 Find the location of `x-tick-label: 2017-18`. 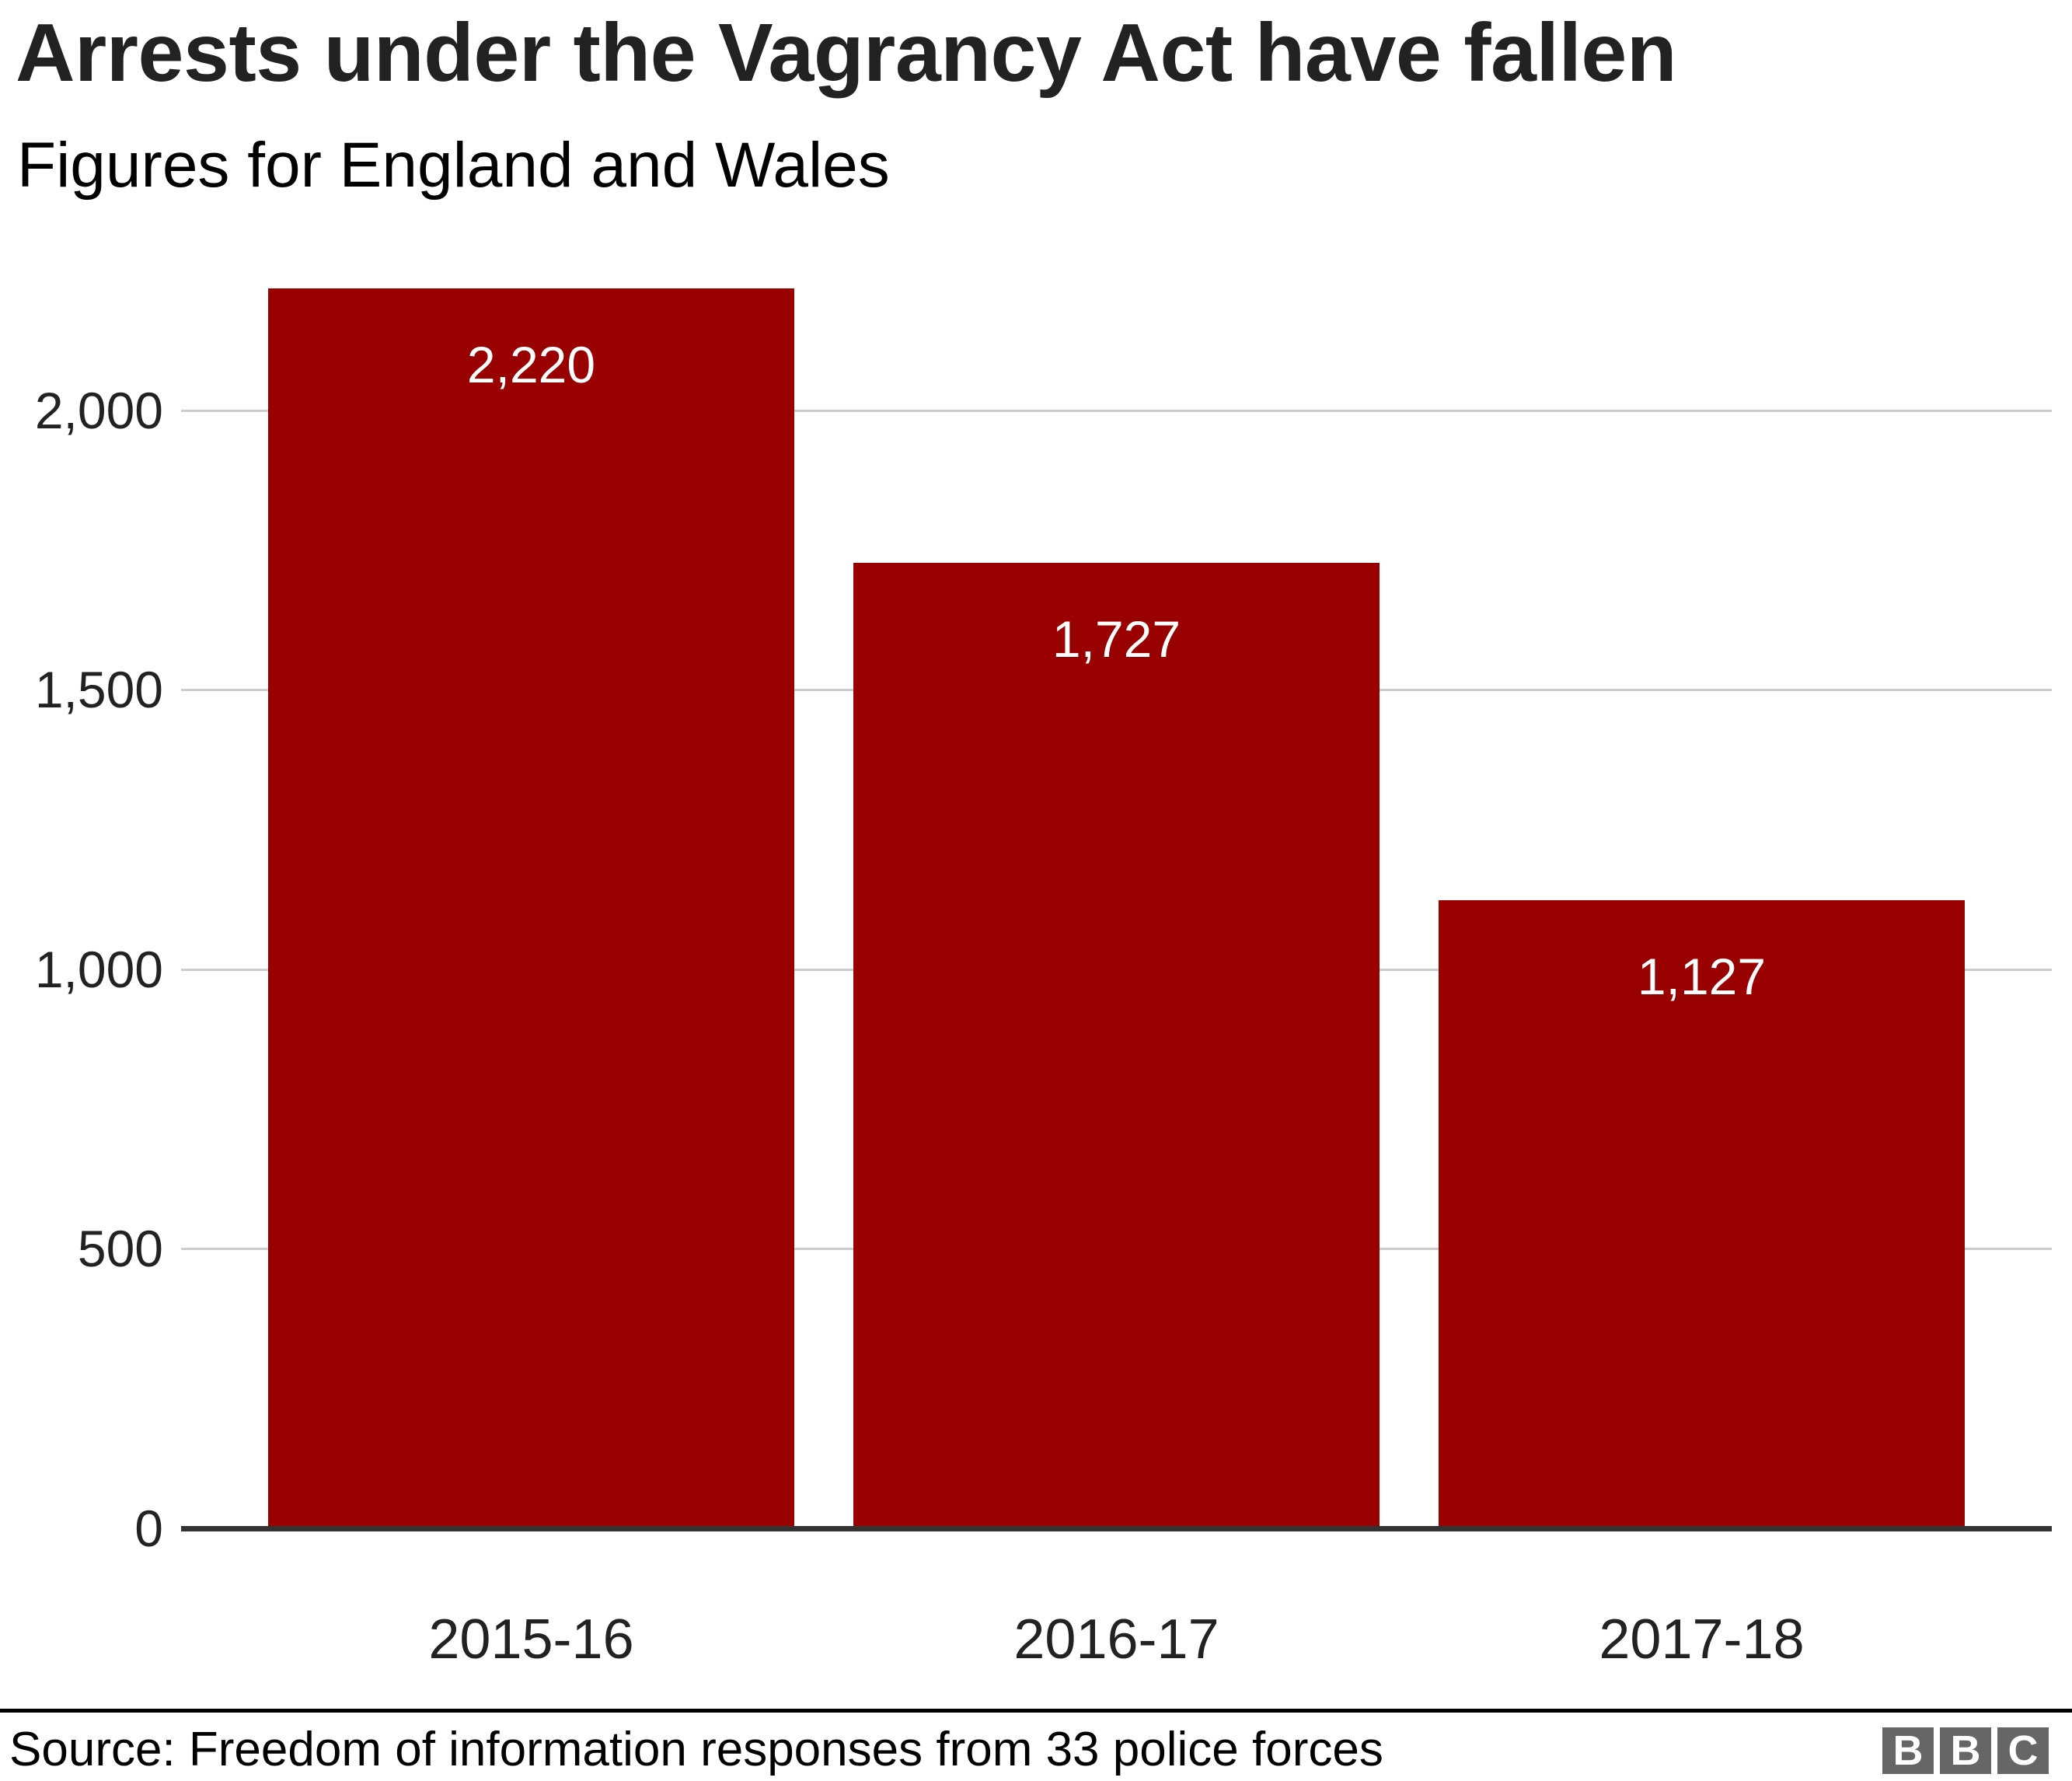

x-tick-label: 2017-18 is located at coordinates (1702, 1639).